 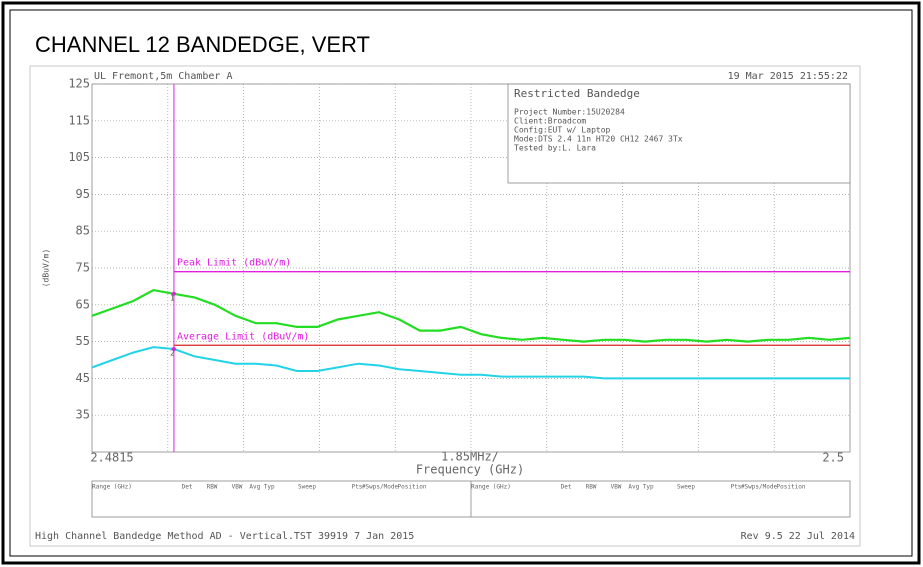 I want to click on marker-label: 1, so click(x=172, y=297).